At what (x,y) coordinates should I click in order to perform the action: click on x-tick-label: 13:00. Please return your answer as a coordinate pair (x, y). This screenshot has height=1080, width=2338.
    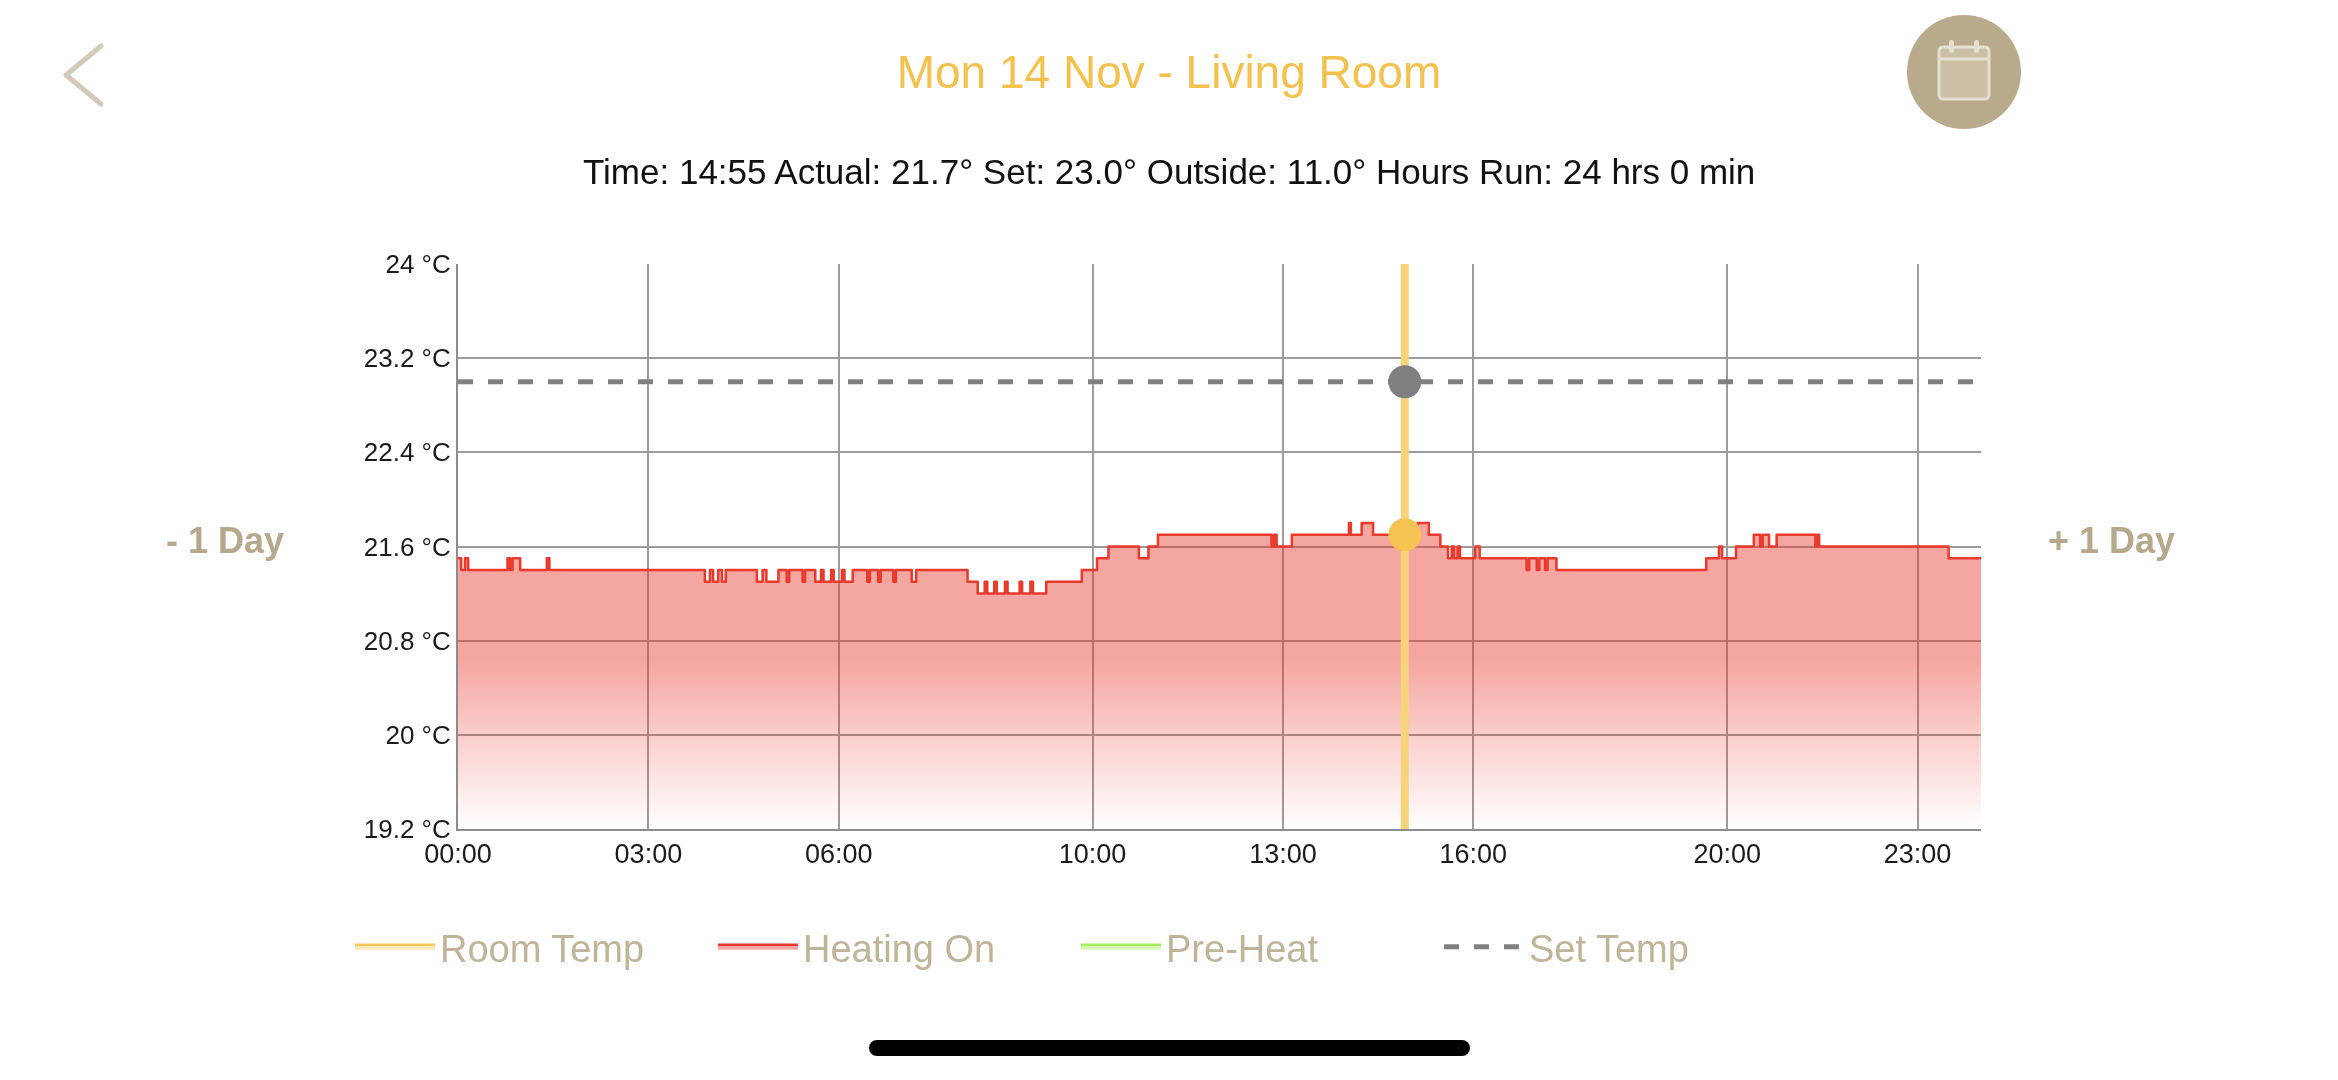
    Looking at the image, I should click on (1283, 854).